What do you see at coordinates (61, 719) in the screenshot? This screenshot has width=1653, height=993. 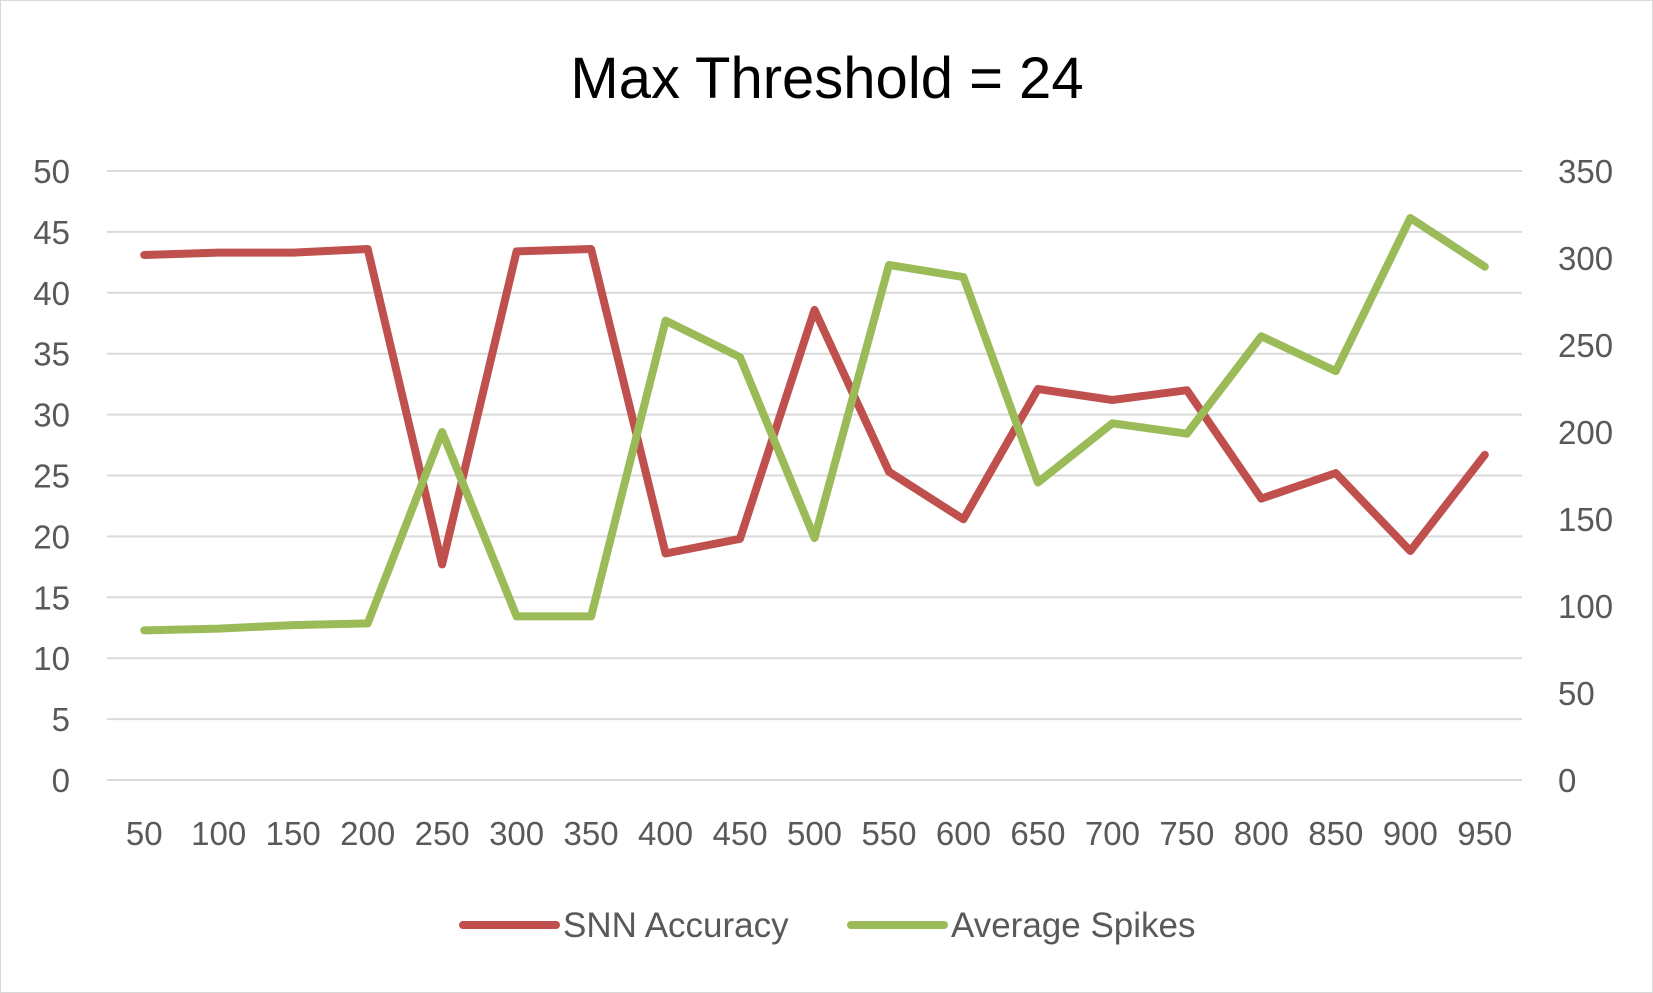 I see `left-axis-tick-label: 5` at bounding box center [61, 719].